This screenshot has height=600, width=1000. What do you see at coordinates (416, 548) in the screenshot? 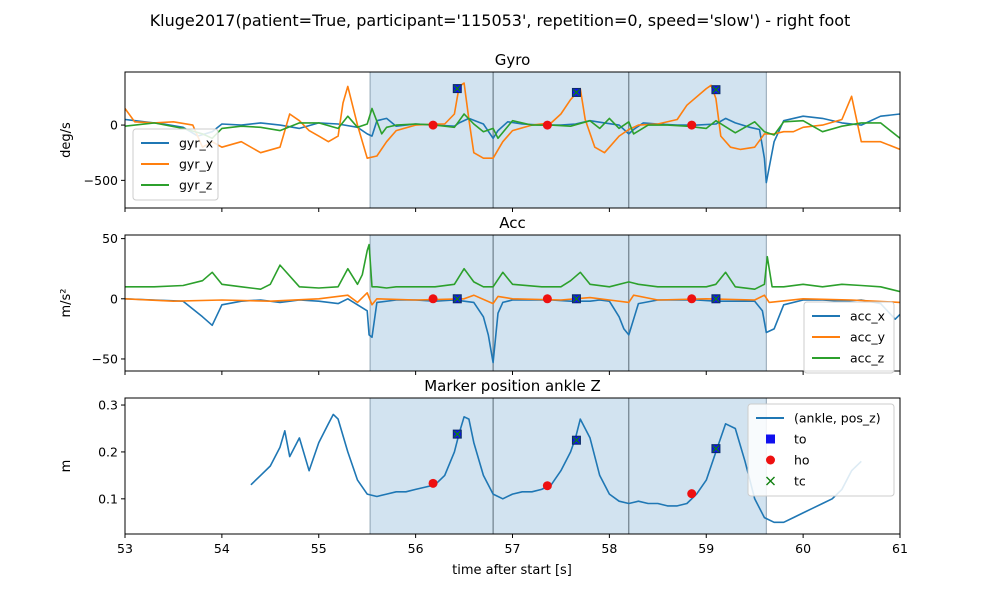
I see `x-tick-label: 56` at bounding box center [416, 548].